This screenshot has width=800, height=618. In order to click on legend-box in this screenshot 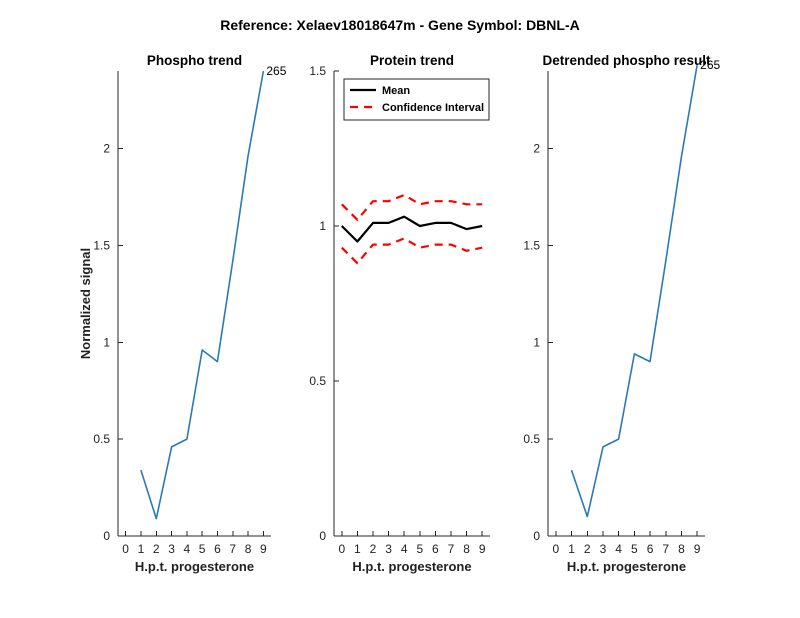, I will do `click(416, 99)`.